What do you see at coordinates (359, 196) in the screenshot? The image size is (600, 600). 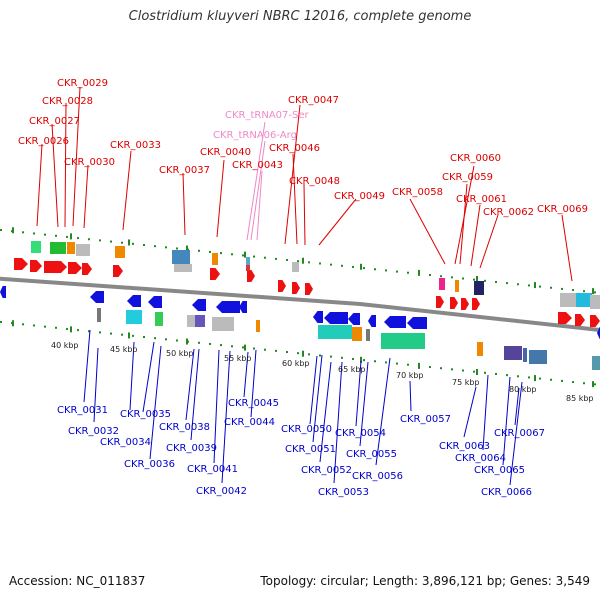 I see `gene-label-upper: CKR_0049` at bounding box center [359, 196].